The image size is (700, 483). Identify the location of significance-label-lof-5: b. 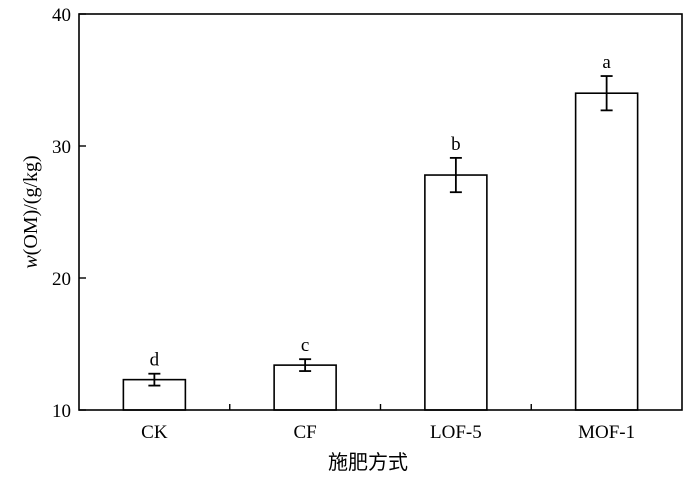
(456, 144).